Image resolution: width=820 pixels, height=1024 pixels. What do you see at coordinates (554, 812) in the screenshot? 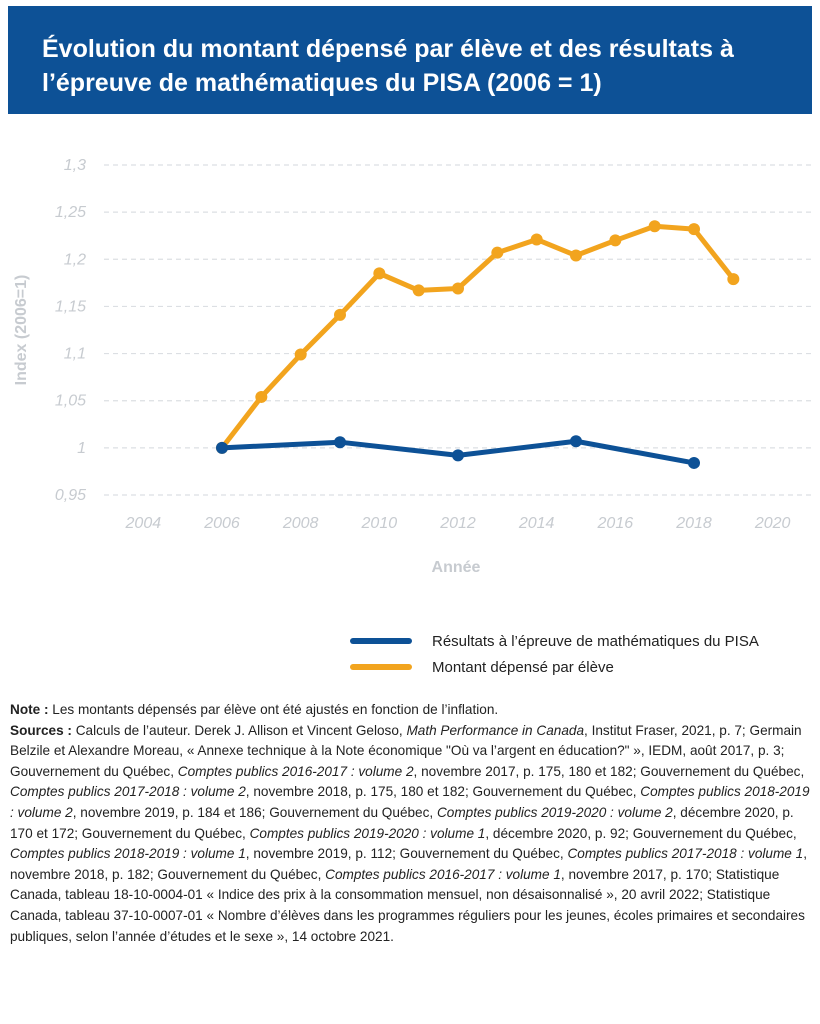
I see `sources-segment: Comptes publics 2019-2020 : volume 2` at bounding box center [554, 812].